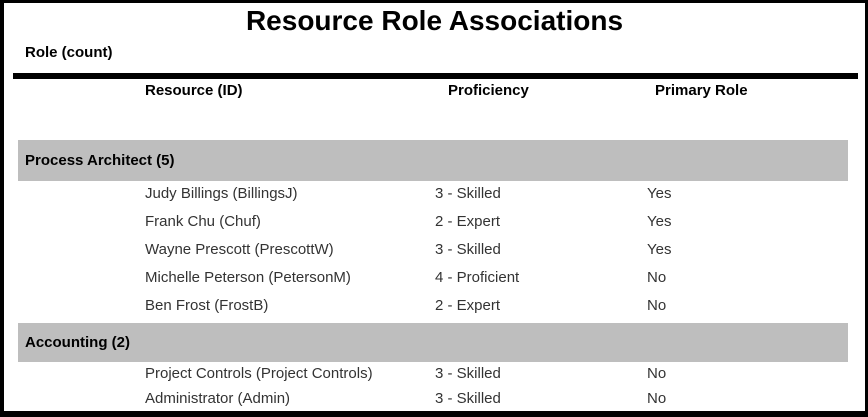 Image resolution: width=868 pixels, height=417 pixels. What do you see at coordinates (207, 305) in the screenshot?
I see `resource-cell: Ben Frost (FrostB)` at bounding box center [207, 305].